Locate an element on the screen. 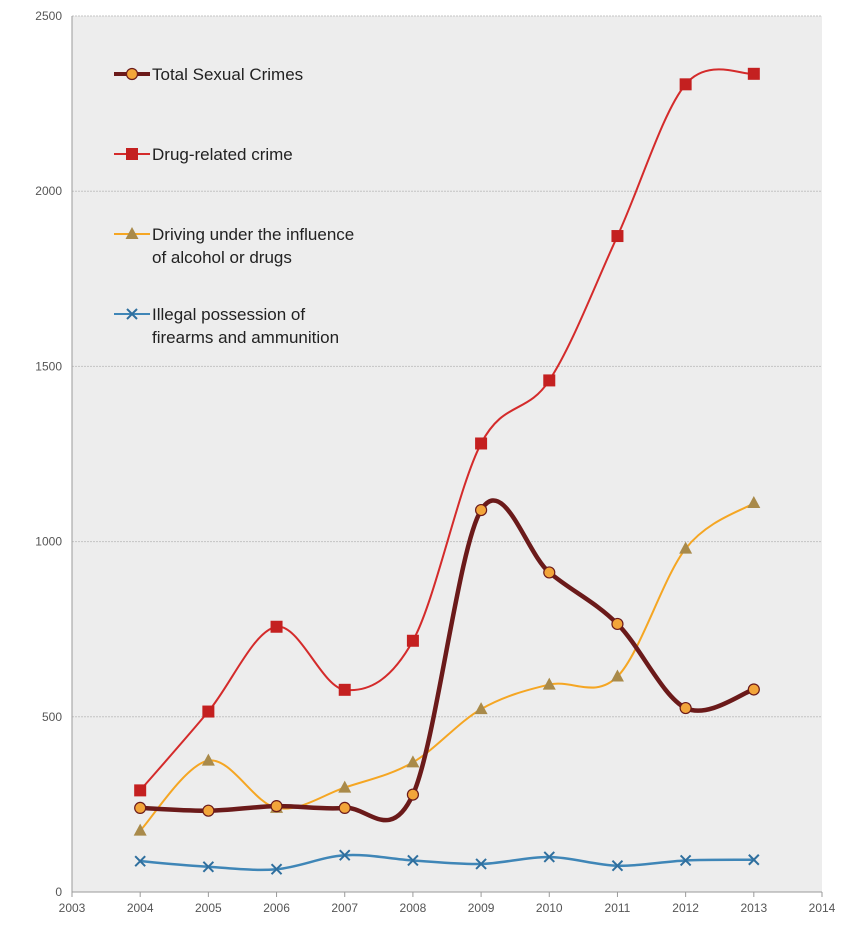  series-line is located at coordinates (447, 862).